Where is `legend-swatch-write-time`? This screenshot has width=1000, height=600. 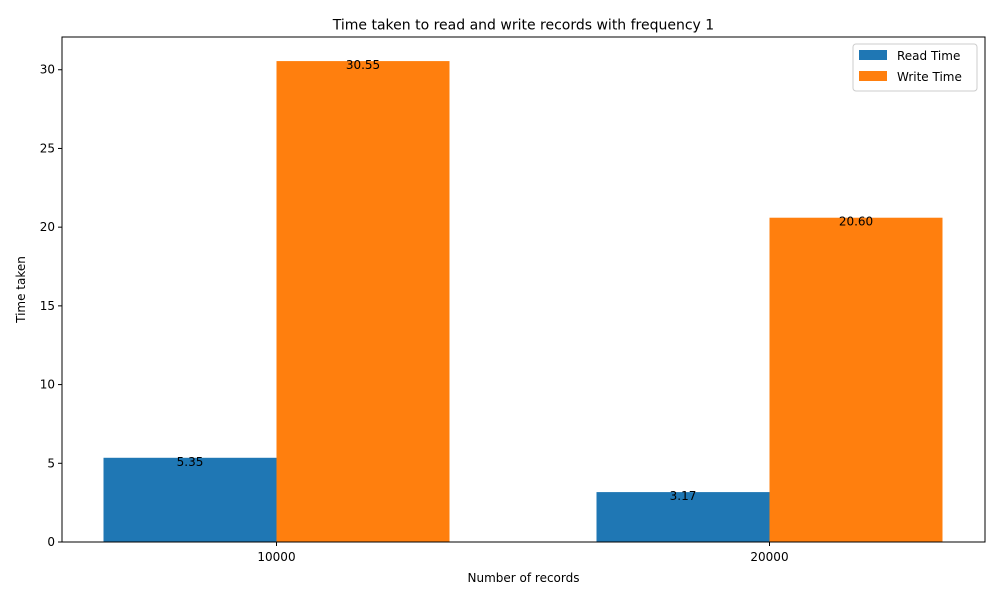 legend-swatch-write-time is located at coordinates (873, 76).